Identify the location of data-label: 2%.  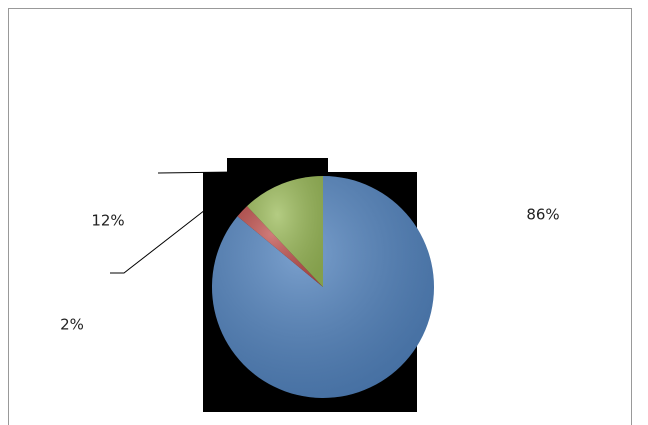
(72, 325).